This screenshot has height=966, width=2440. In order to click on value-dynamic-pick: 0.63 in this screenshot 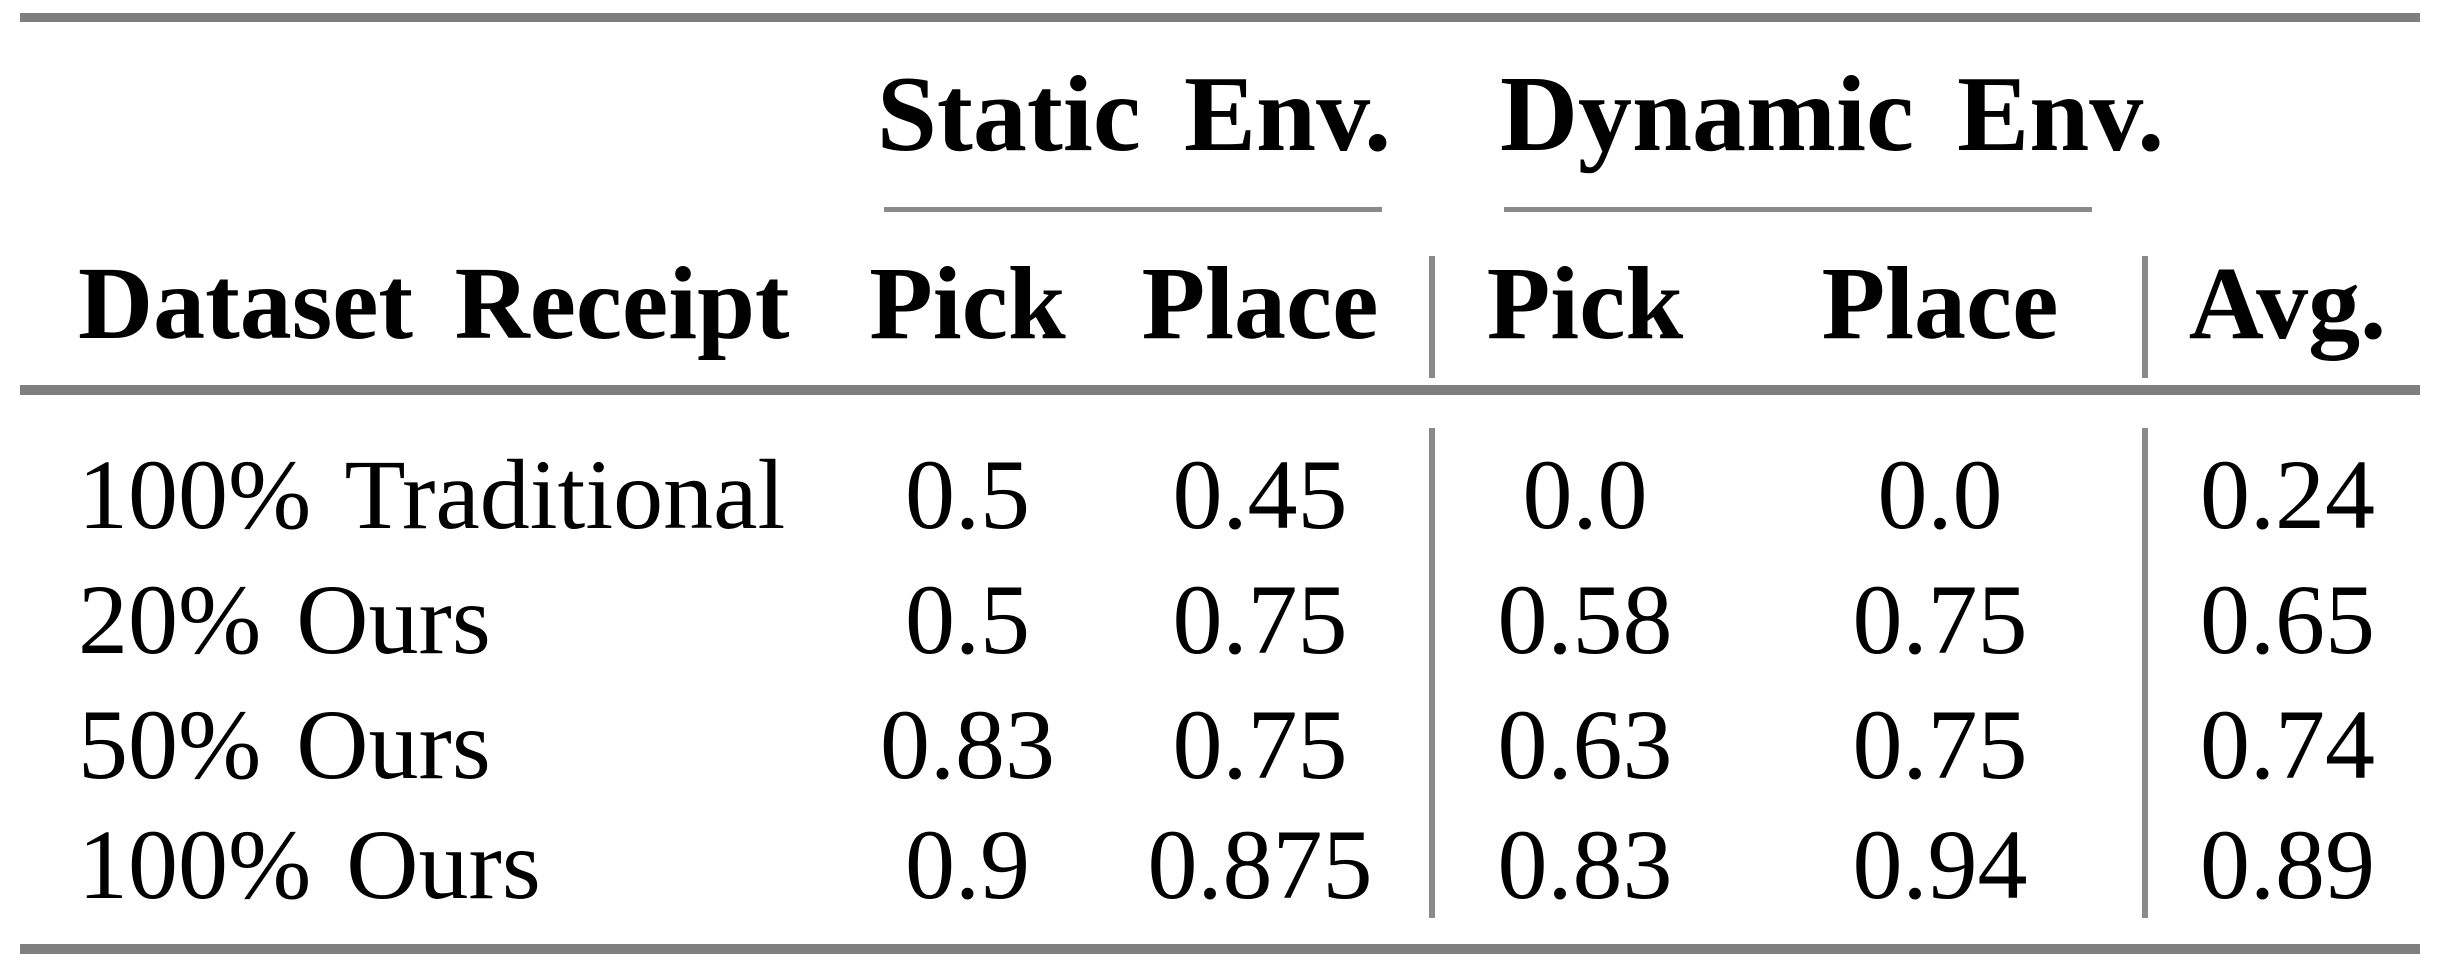, I will do `click(1585, 744)`.